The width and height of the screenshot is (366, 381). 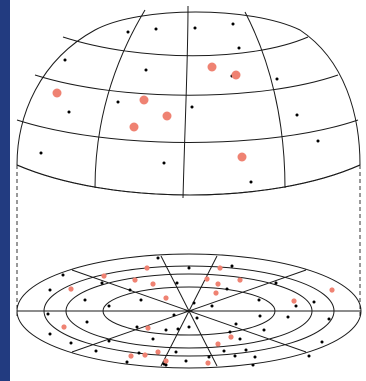 I want to click on hemisphere-base, so click(x=188, y=180).